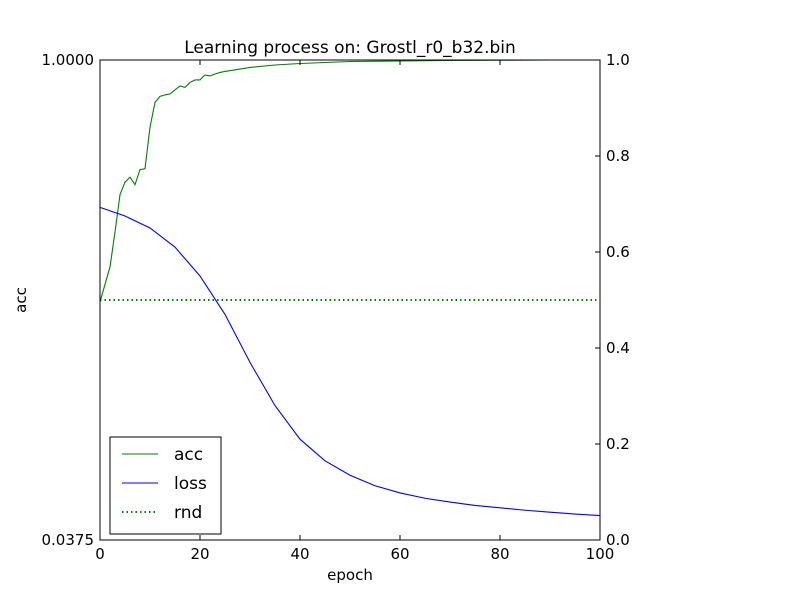 The image size is (800, 600). What do you see at coordinates (21, 300) in the screenshot?
I see `y-axis-label: acc` at bounding box center [21, 300].